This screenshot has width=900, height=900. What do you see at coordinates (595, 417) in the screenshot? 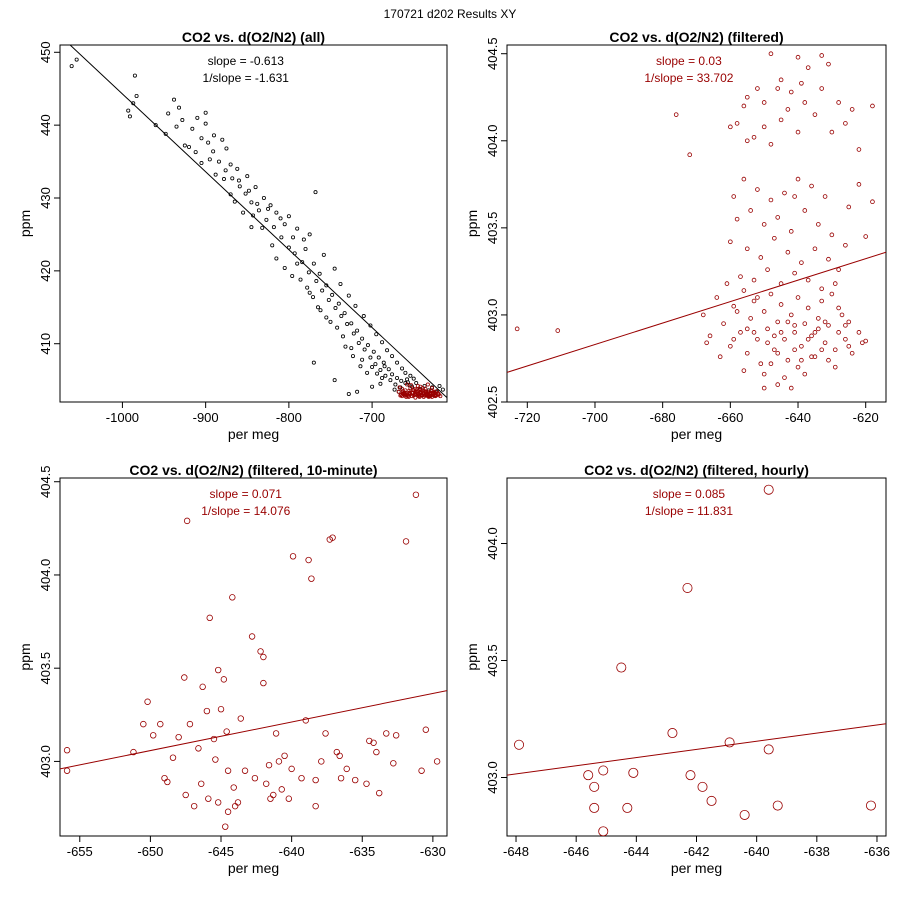
I see `x-tick-label: -700` at bounding box center [595, 417].